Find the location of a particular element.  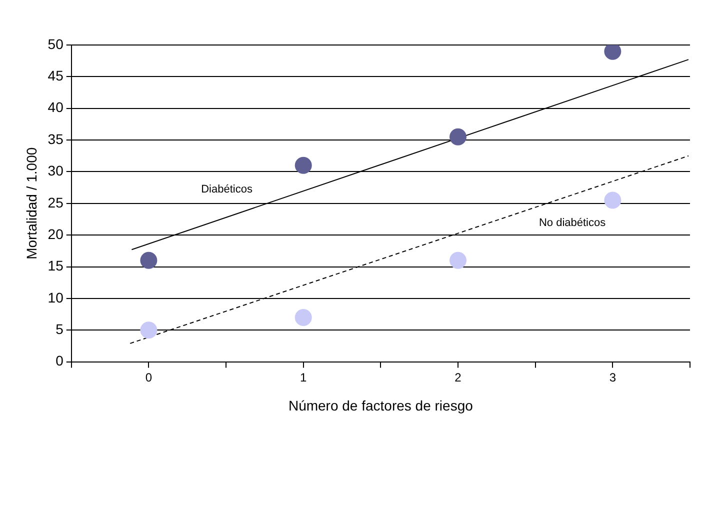

y-tick-label: 20 is located at coordinates (56, 234).